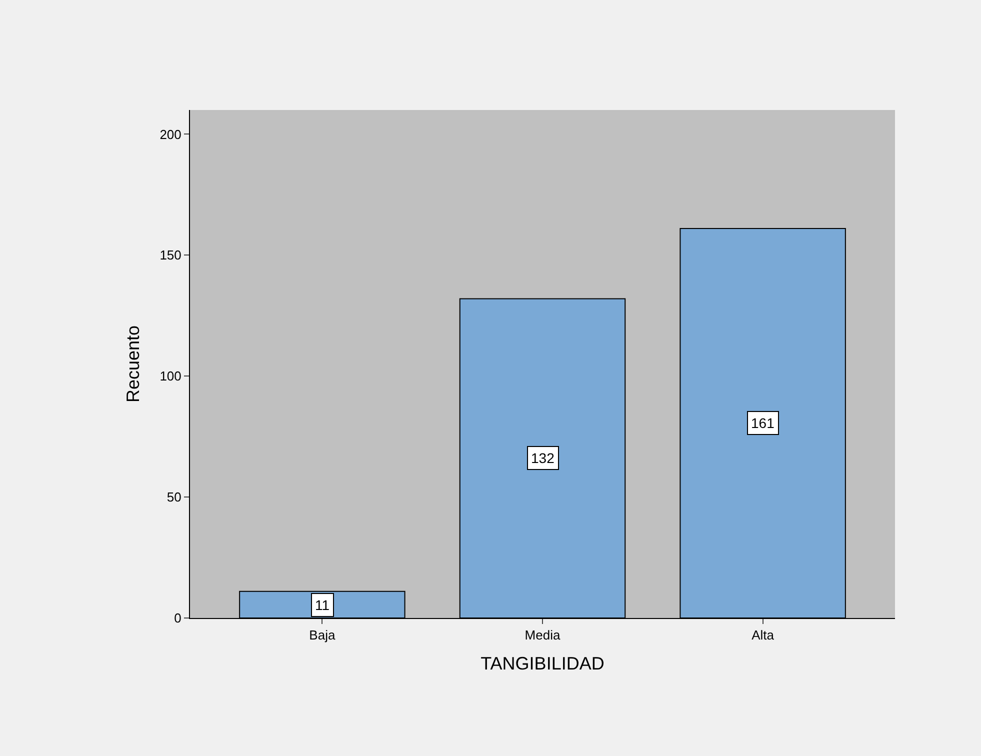 This screenshot has height=756, width=981. What do you see at coordinates (174, 497) in the screenshot?
I see `y-tick-label: 50` at bounding box center [174, 497].